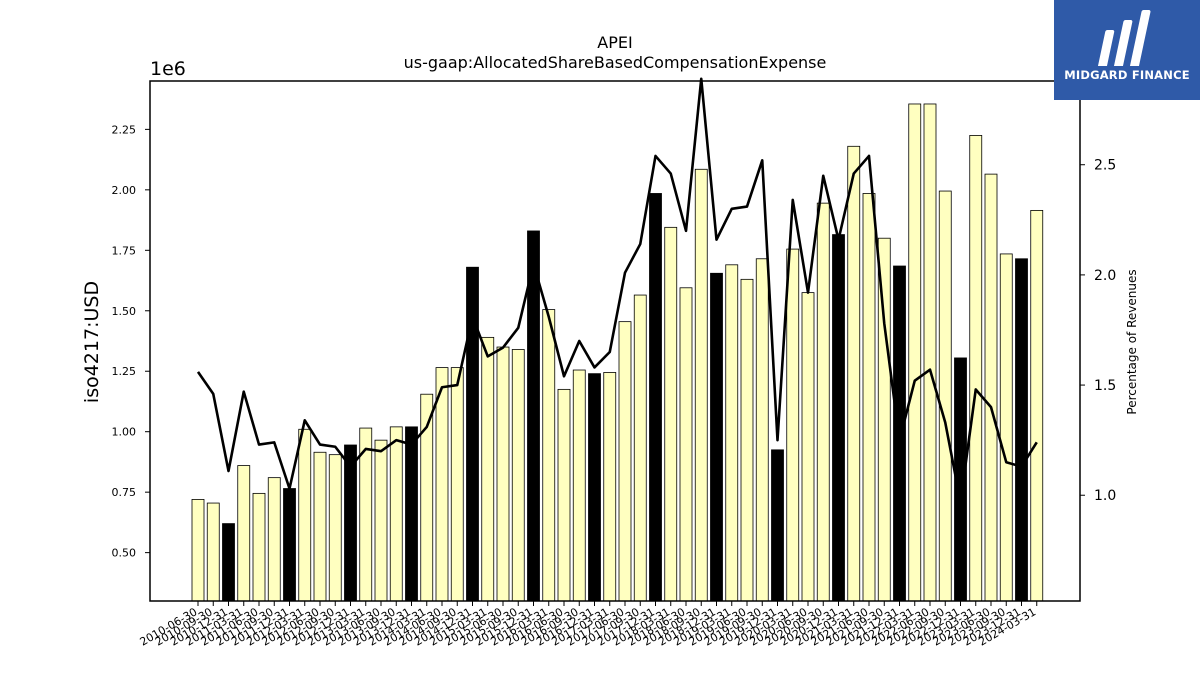 The image size is (1200, 675). Describe the element at coordinates (1098, 331) in the screenshot. I see `y2-ticks-group: 1.0 1.5 2.0 2.5` at that location.